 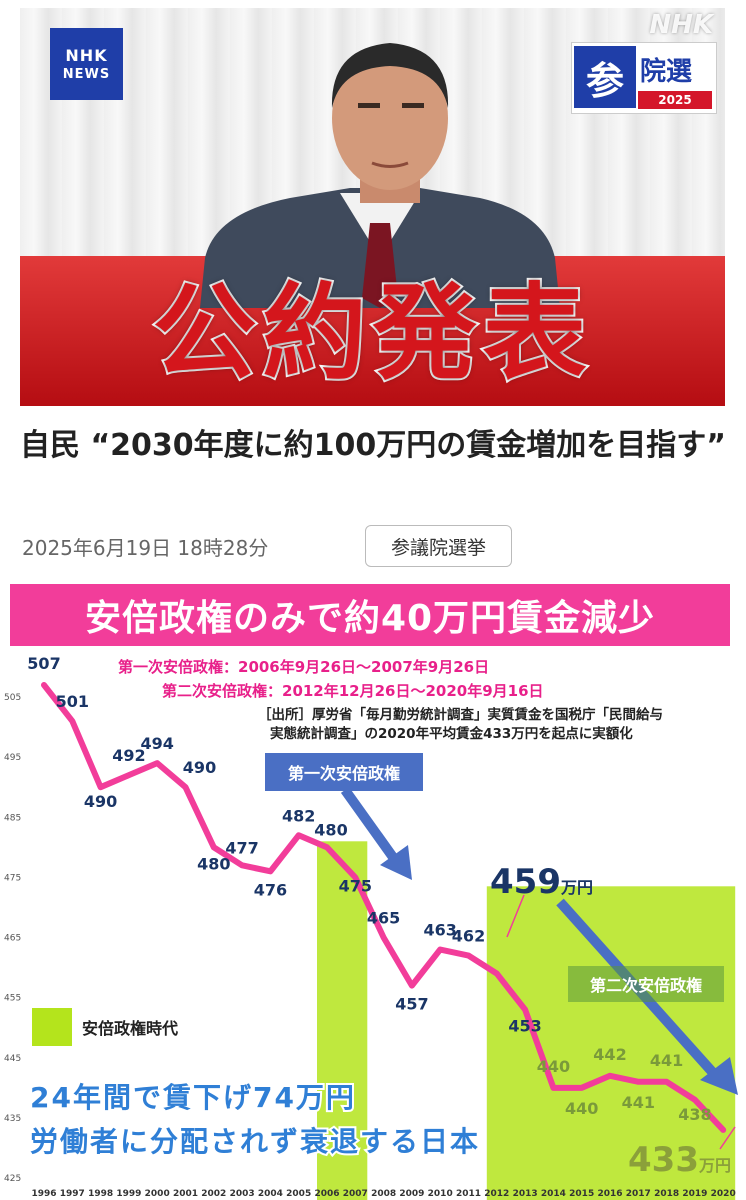 What do you see at coordinates (298, 815) in the screenshot?
I see `point-label-2005: 482` at bounding box center [298, 815].